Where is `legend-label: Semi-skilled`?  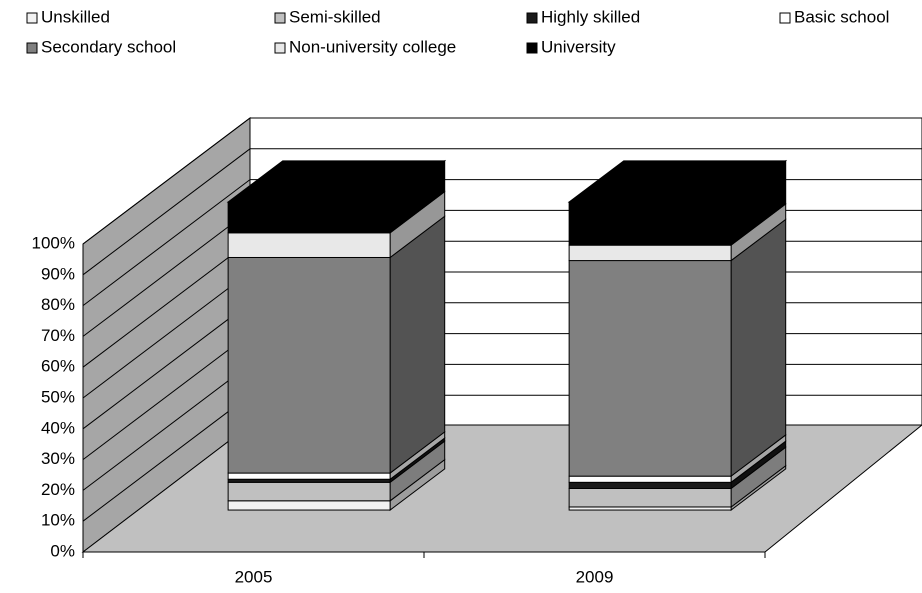
legend-label: Semi-skilled is located at coordinates (335, 16).